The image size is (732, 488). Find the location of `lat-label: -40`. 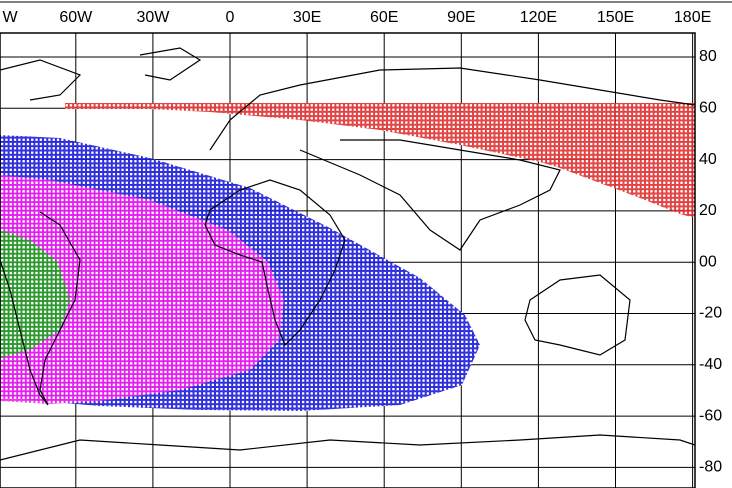

lat-label: -40 is located at coordinates (710, 364).